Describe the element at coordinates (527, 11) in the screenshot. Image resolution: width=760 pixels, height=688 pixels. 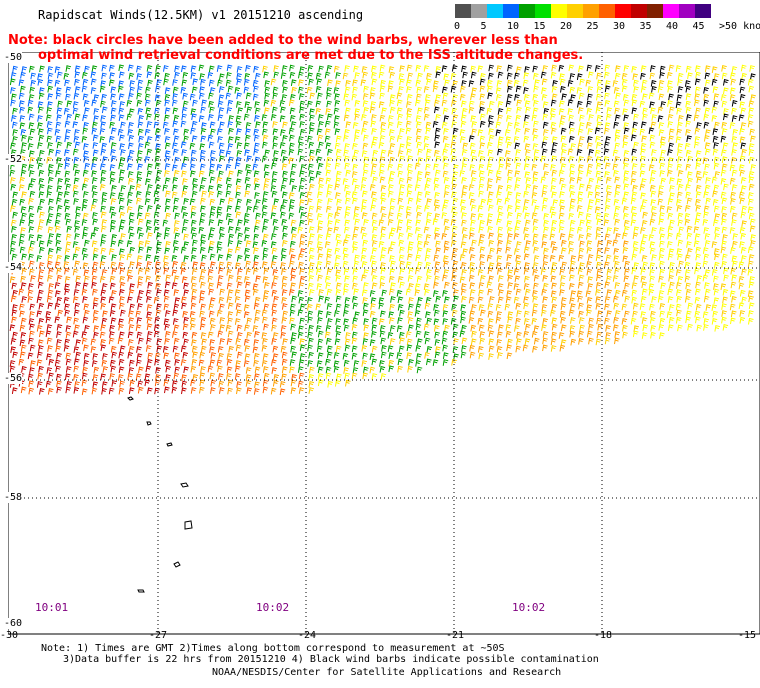
I see `color-scale-swatch` at that location.